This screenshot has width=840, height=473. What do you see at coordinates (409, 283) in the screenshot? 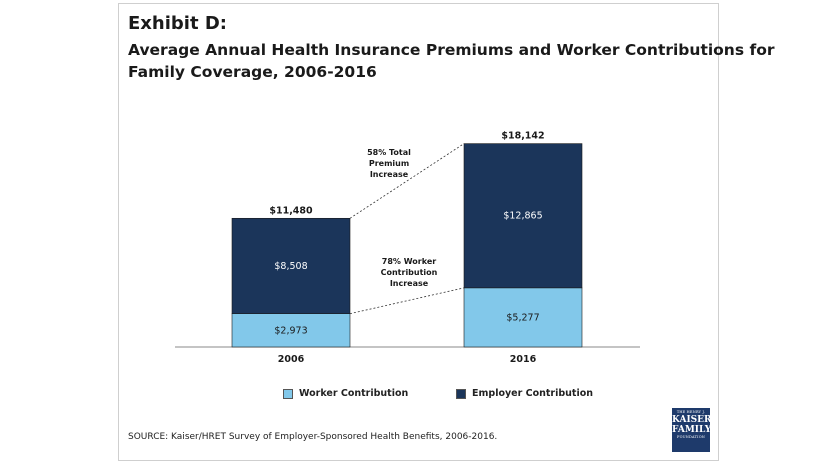
I see `annotation-worker-line-3: Increase` at bounding box center [409, 283].